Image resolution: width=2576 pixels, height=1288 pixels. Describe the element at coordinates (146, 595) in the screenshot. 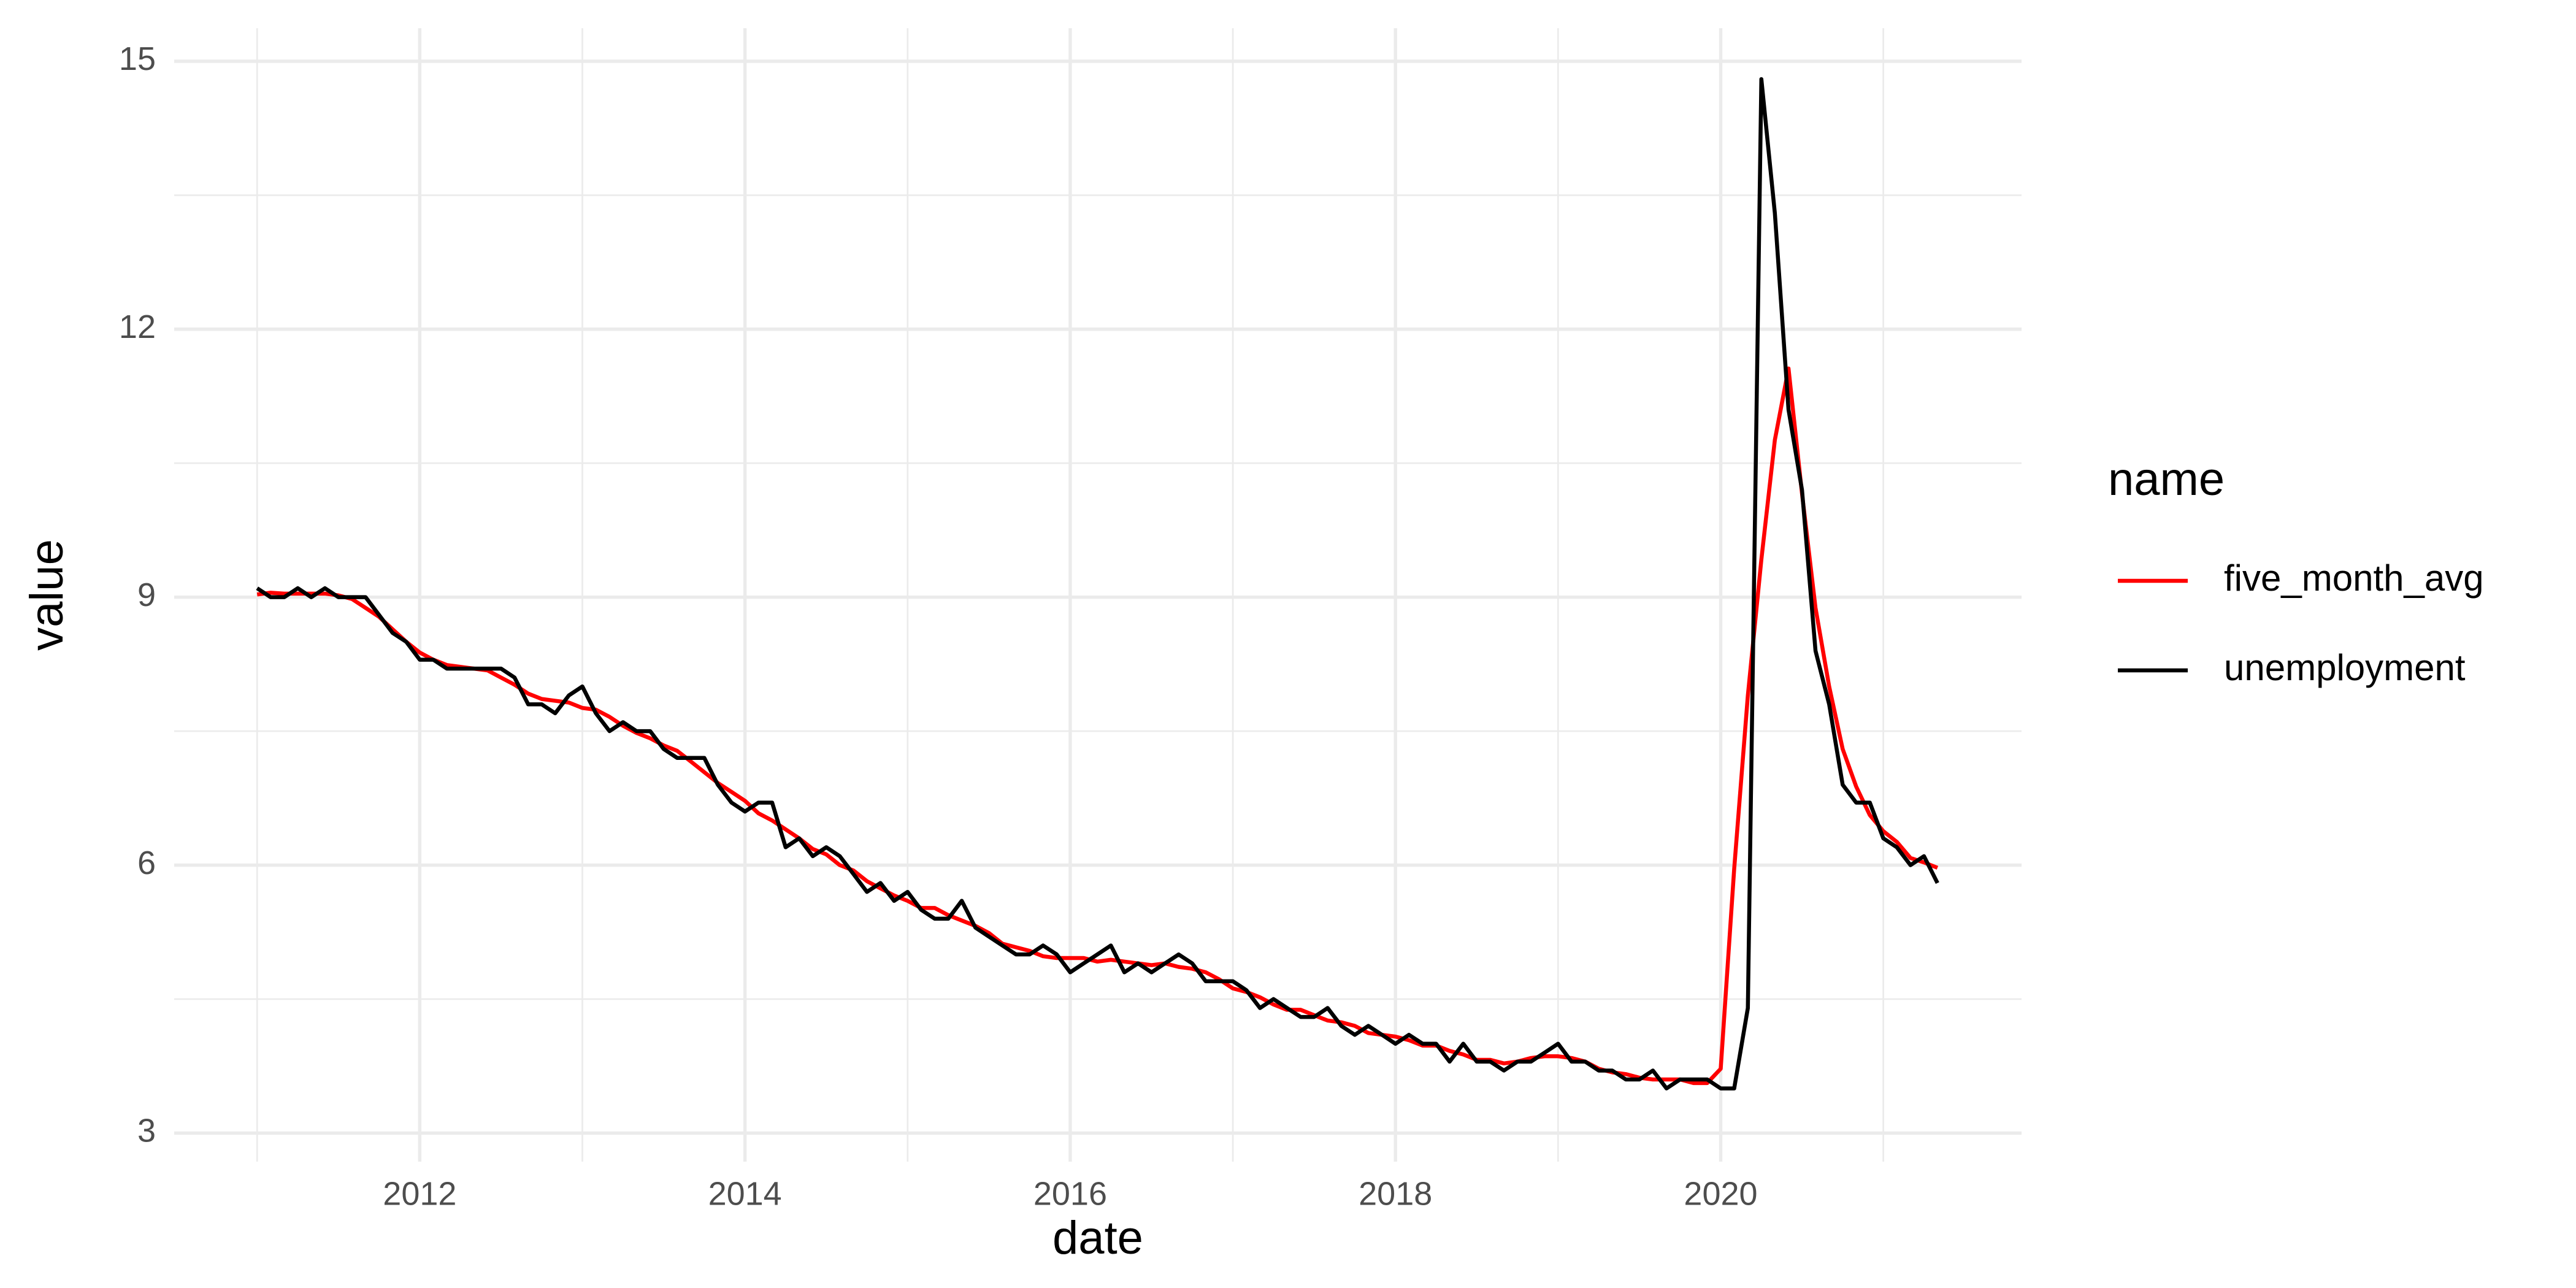

I see `y-tick-label: 9` at that location.